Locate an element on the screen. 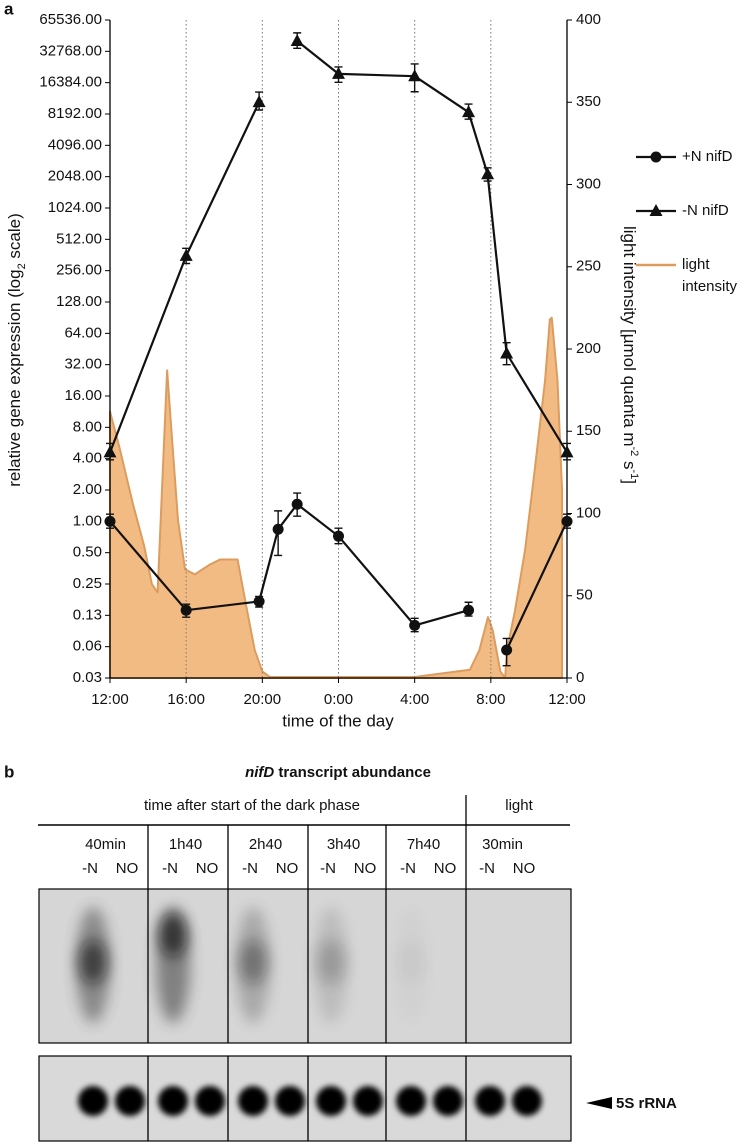 This screenshot has width=748, height=1144. y-tick-label: 64.00 is located at coordinates (83, 332).